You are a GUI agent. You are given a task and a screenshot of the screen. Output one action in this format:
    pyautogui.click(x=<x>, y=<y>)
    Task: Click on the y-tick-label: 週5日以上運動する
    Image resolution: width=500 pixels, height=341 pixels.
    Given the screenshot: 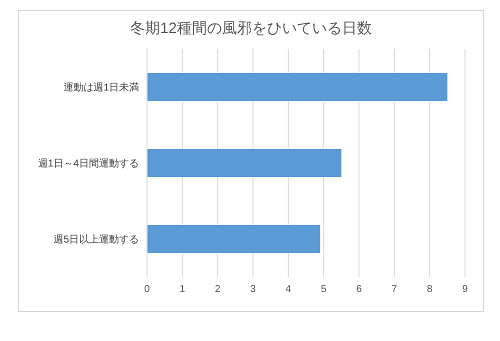 What is the action you would take?
    pyautogui.click(x=96, y=240)
    